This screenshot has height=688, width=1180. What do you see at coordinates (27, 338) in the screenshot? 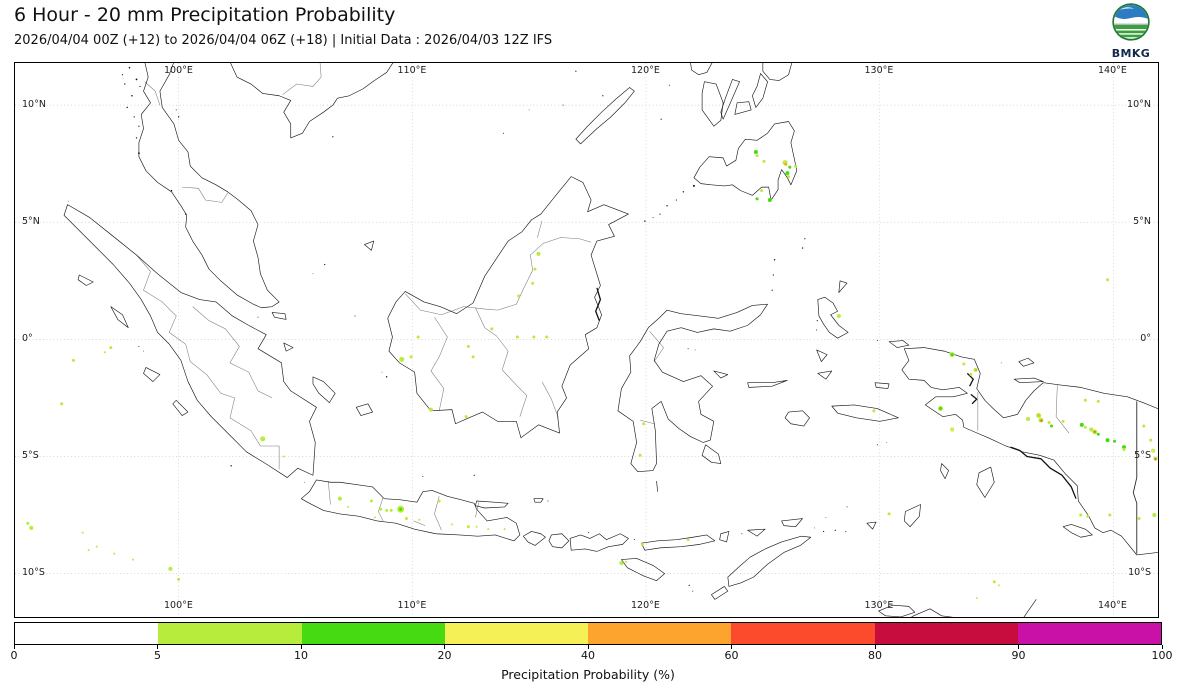
I see `lat-label-left: 0°` at bounding box center [27, 338].